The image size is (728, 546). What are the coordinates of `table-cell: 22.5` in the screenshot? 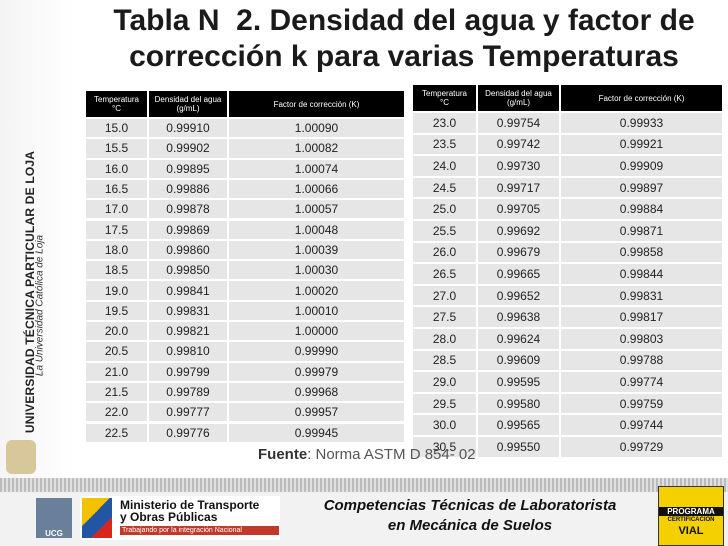 It's located at (116, 432).